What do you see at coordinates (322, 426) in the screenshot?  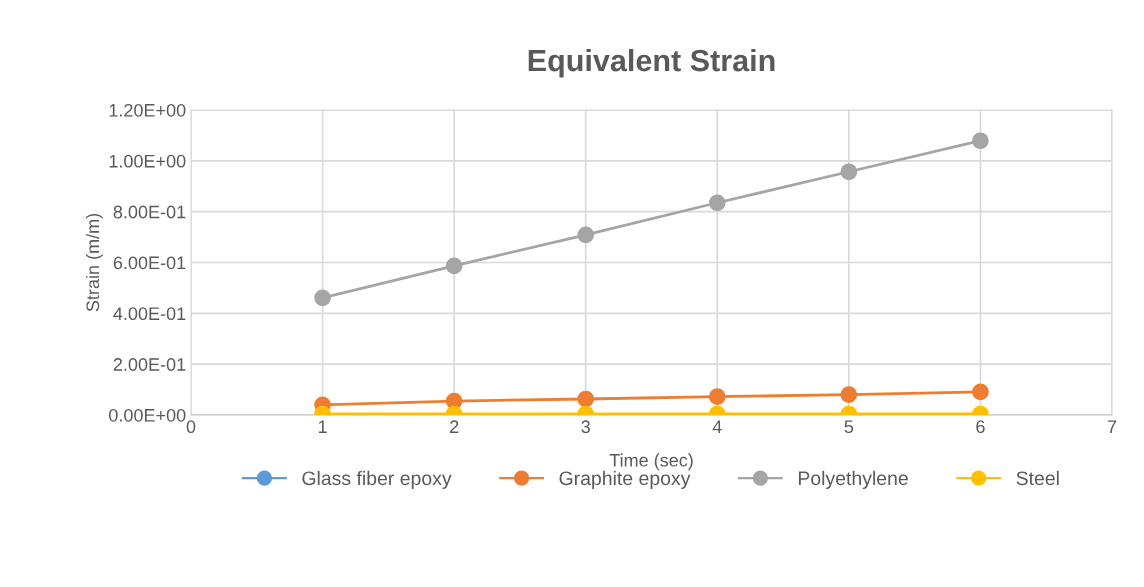 I see `x-tick-label: 1` at bounding box center [322, 426].